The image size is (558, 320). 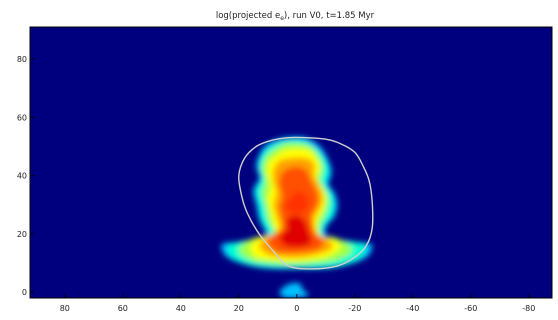 I want to click on chart-title: log(projected ee), run V0, t=1.85 Myr, so click(x=295, y=16).